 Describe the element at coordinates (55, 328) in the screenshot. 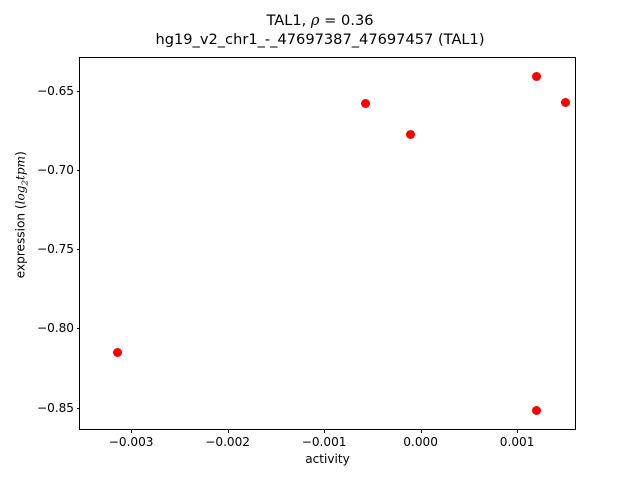

I see `y-axis-tick-label: −0.80` at that location.